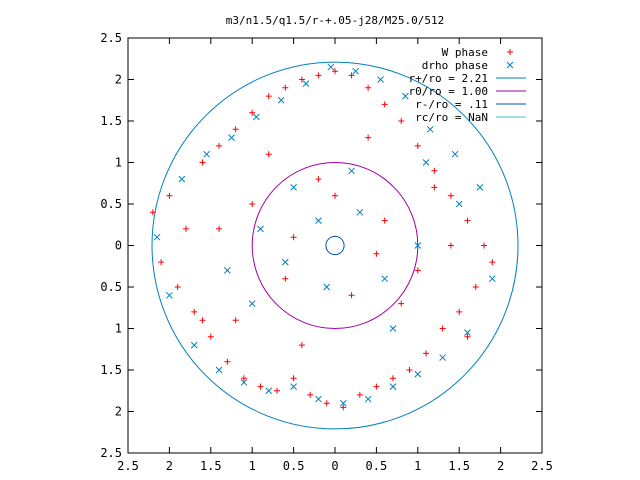 This screenshot has height=480, width=640. Describe the element at coordinates (118, 246) in the screenshot. I see `y-tick-label: 0` at that location.